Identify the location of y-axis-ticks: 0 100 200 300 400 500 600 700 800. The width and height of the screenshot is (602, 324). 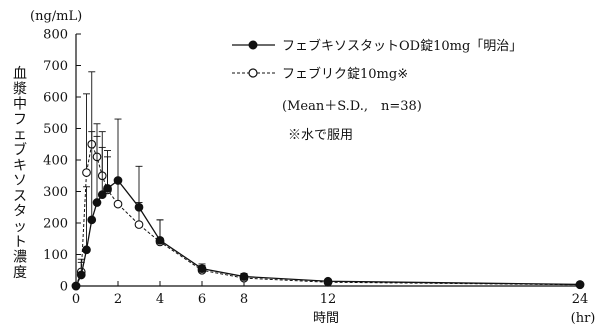
(62, 161).